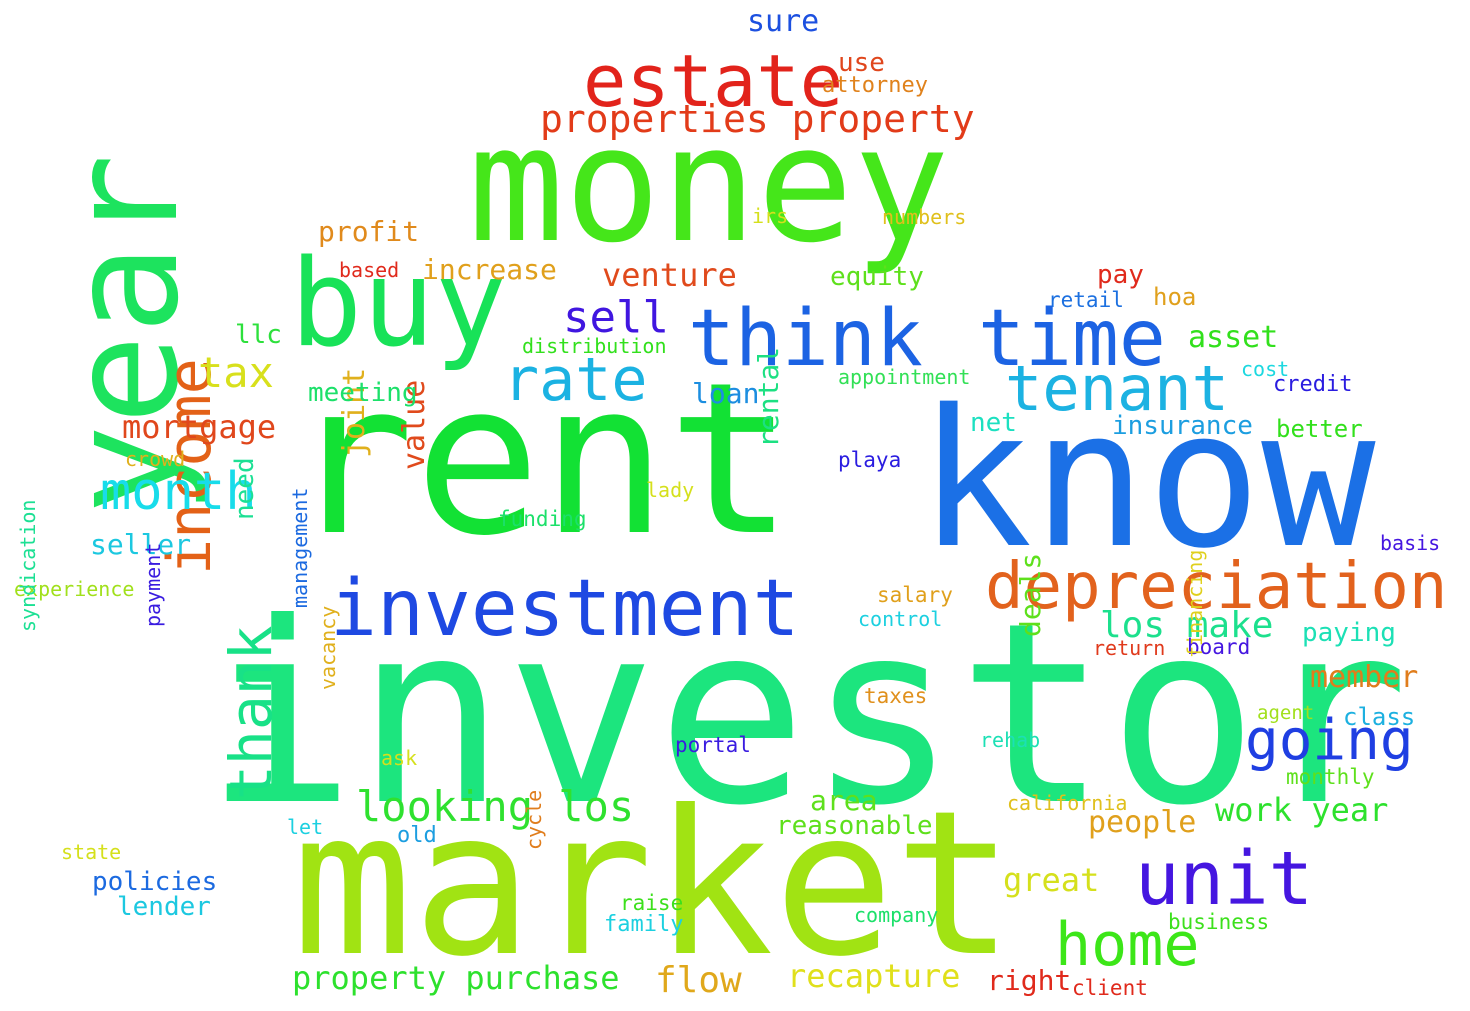  Describe the element at coordinates (904, 377) in the screenshot. I see `word-appointment: appointment` at that location.